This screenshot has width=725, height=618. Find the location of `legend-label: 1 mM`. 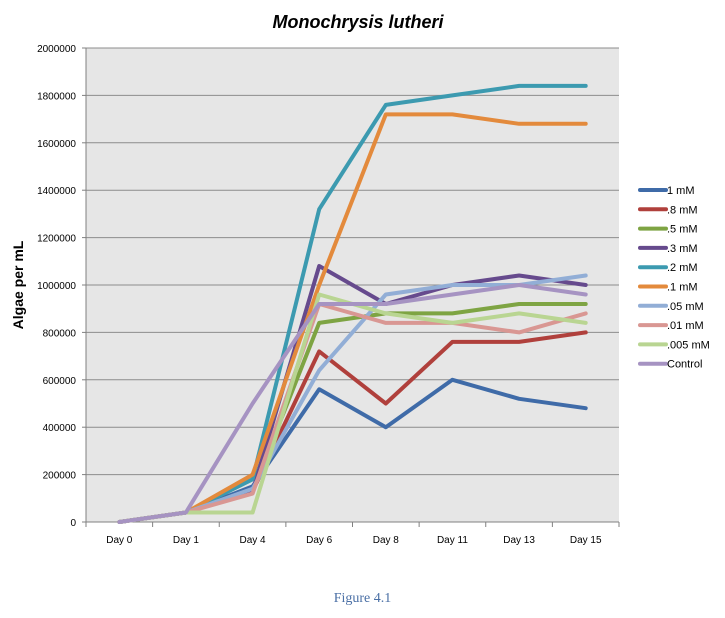

legend-label: 1 mM is located at coordinates (681, 191).